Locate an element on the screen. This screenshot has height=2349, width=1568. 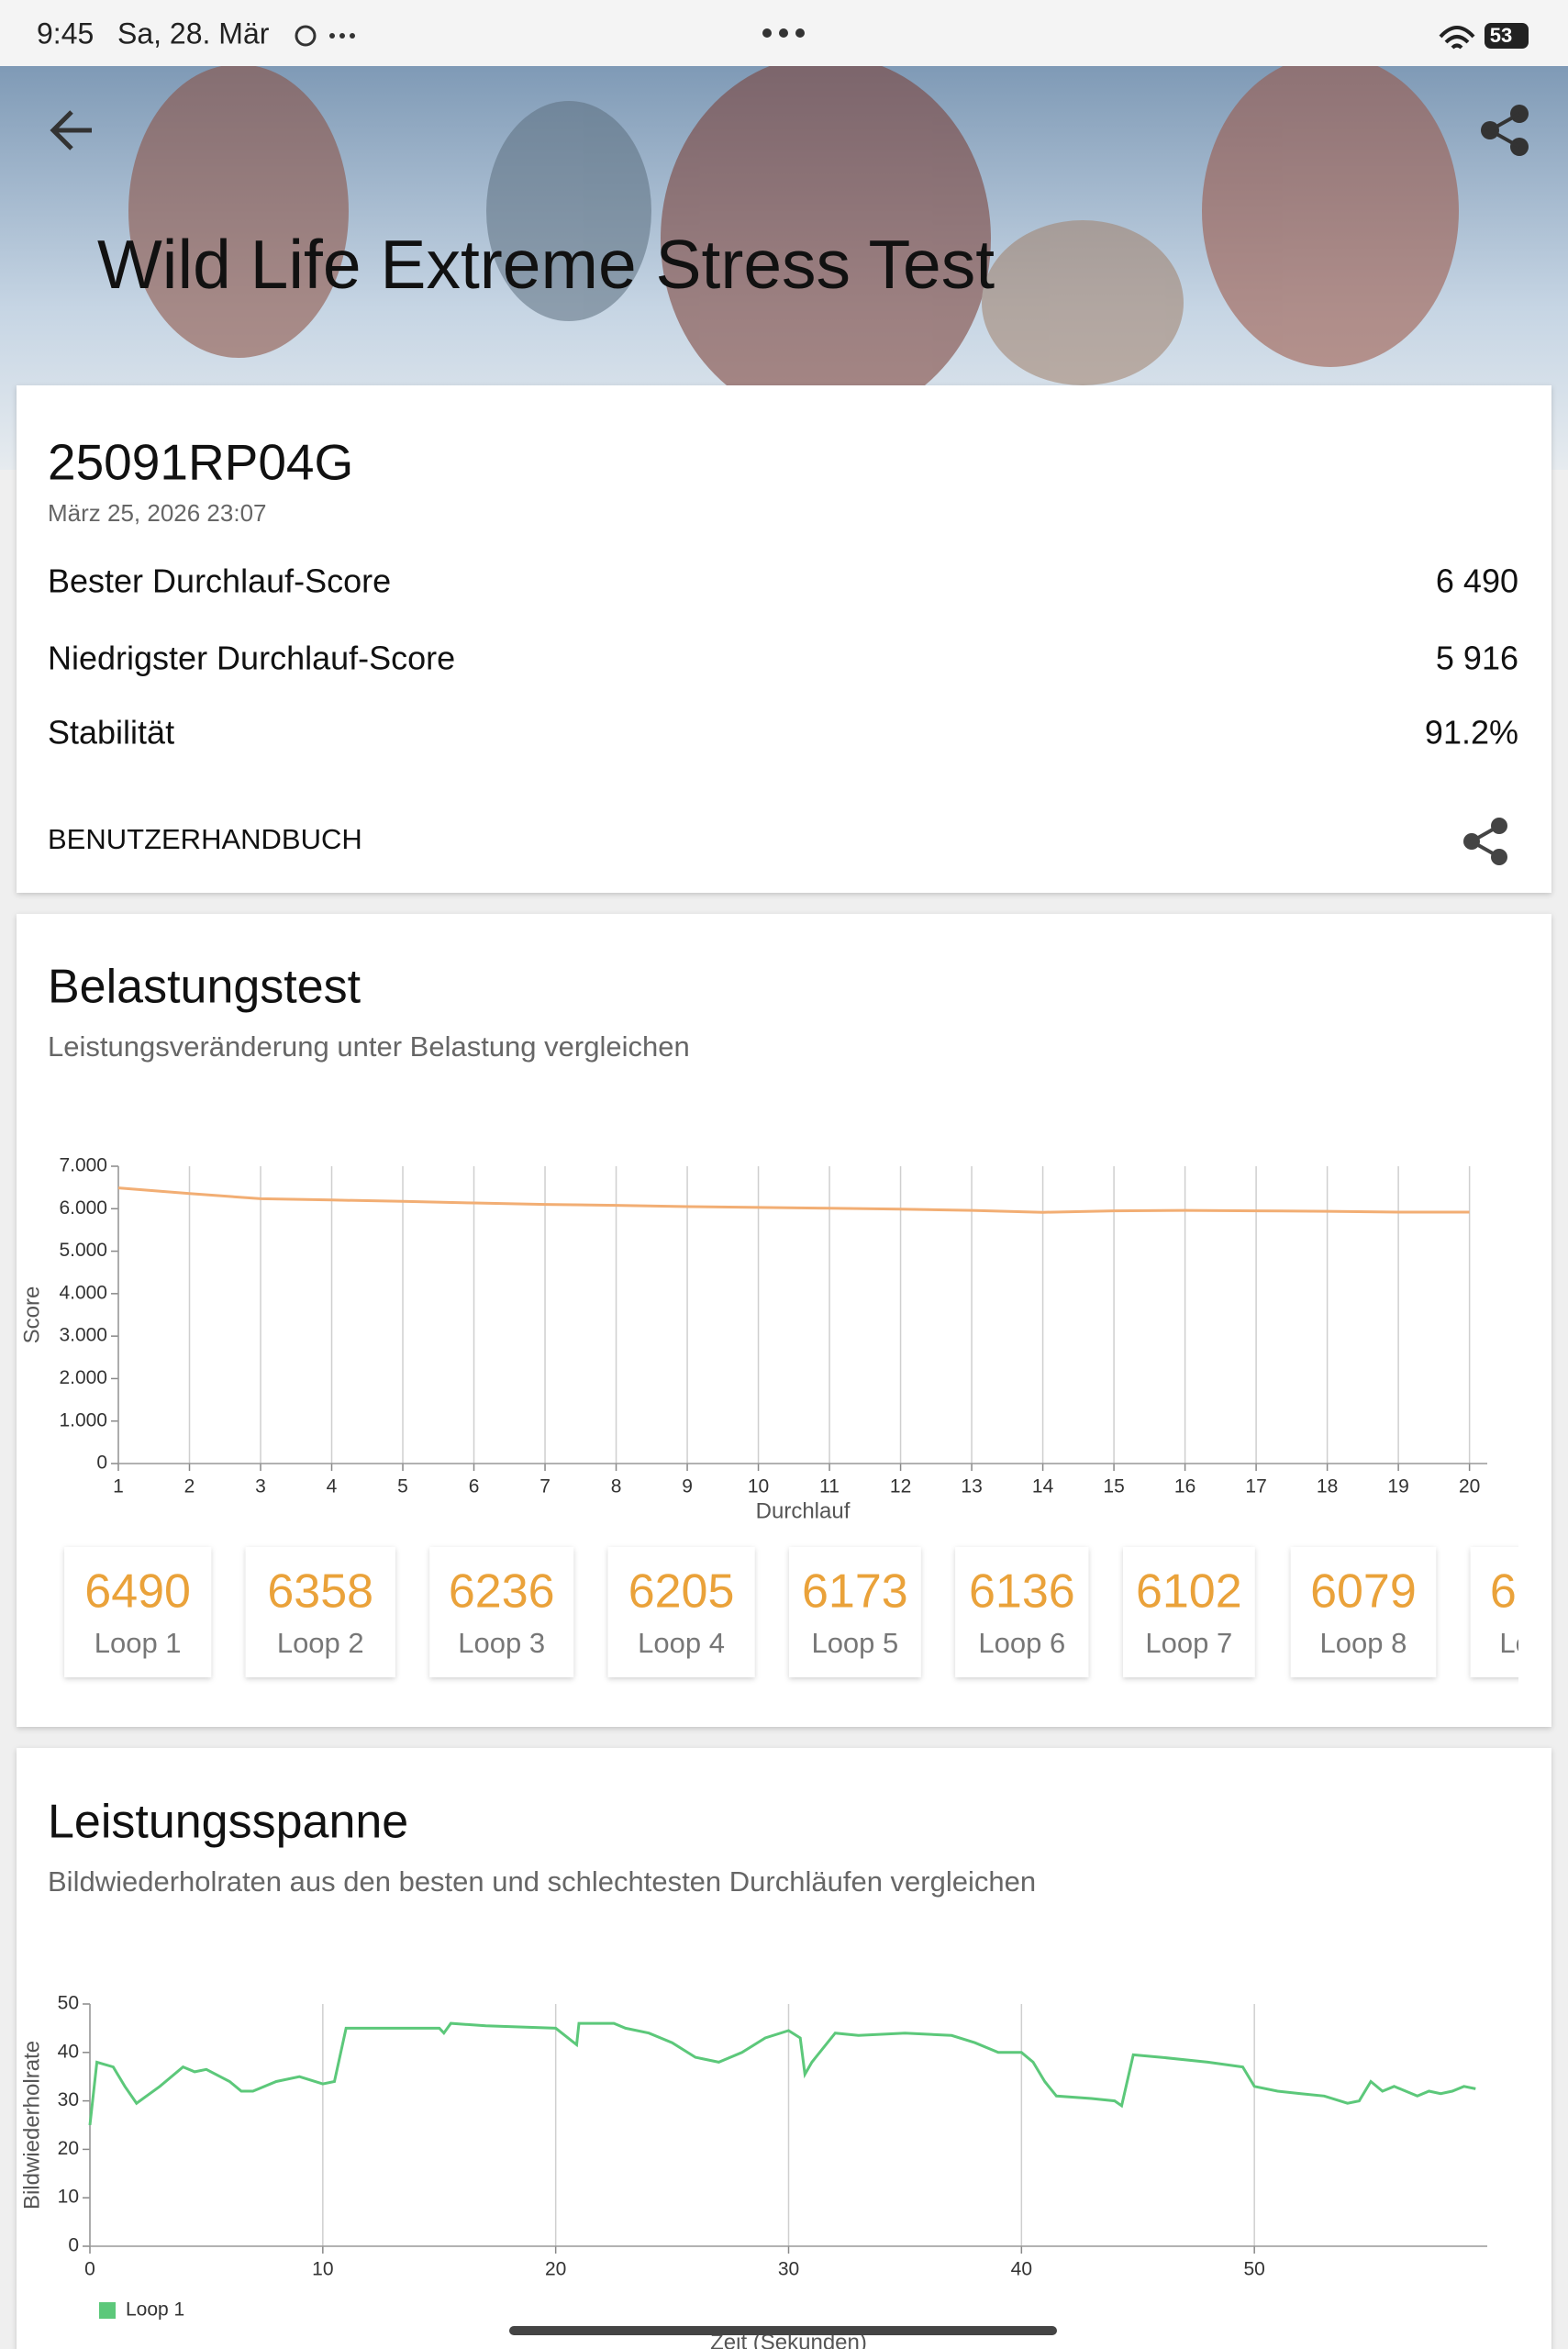
x-tick-label: 13 is located at coordinates (971, 1486).